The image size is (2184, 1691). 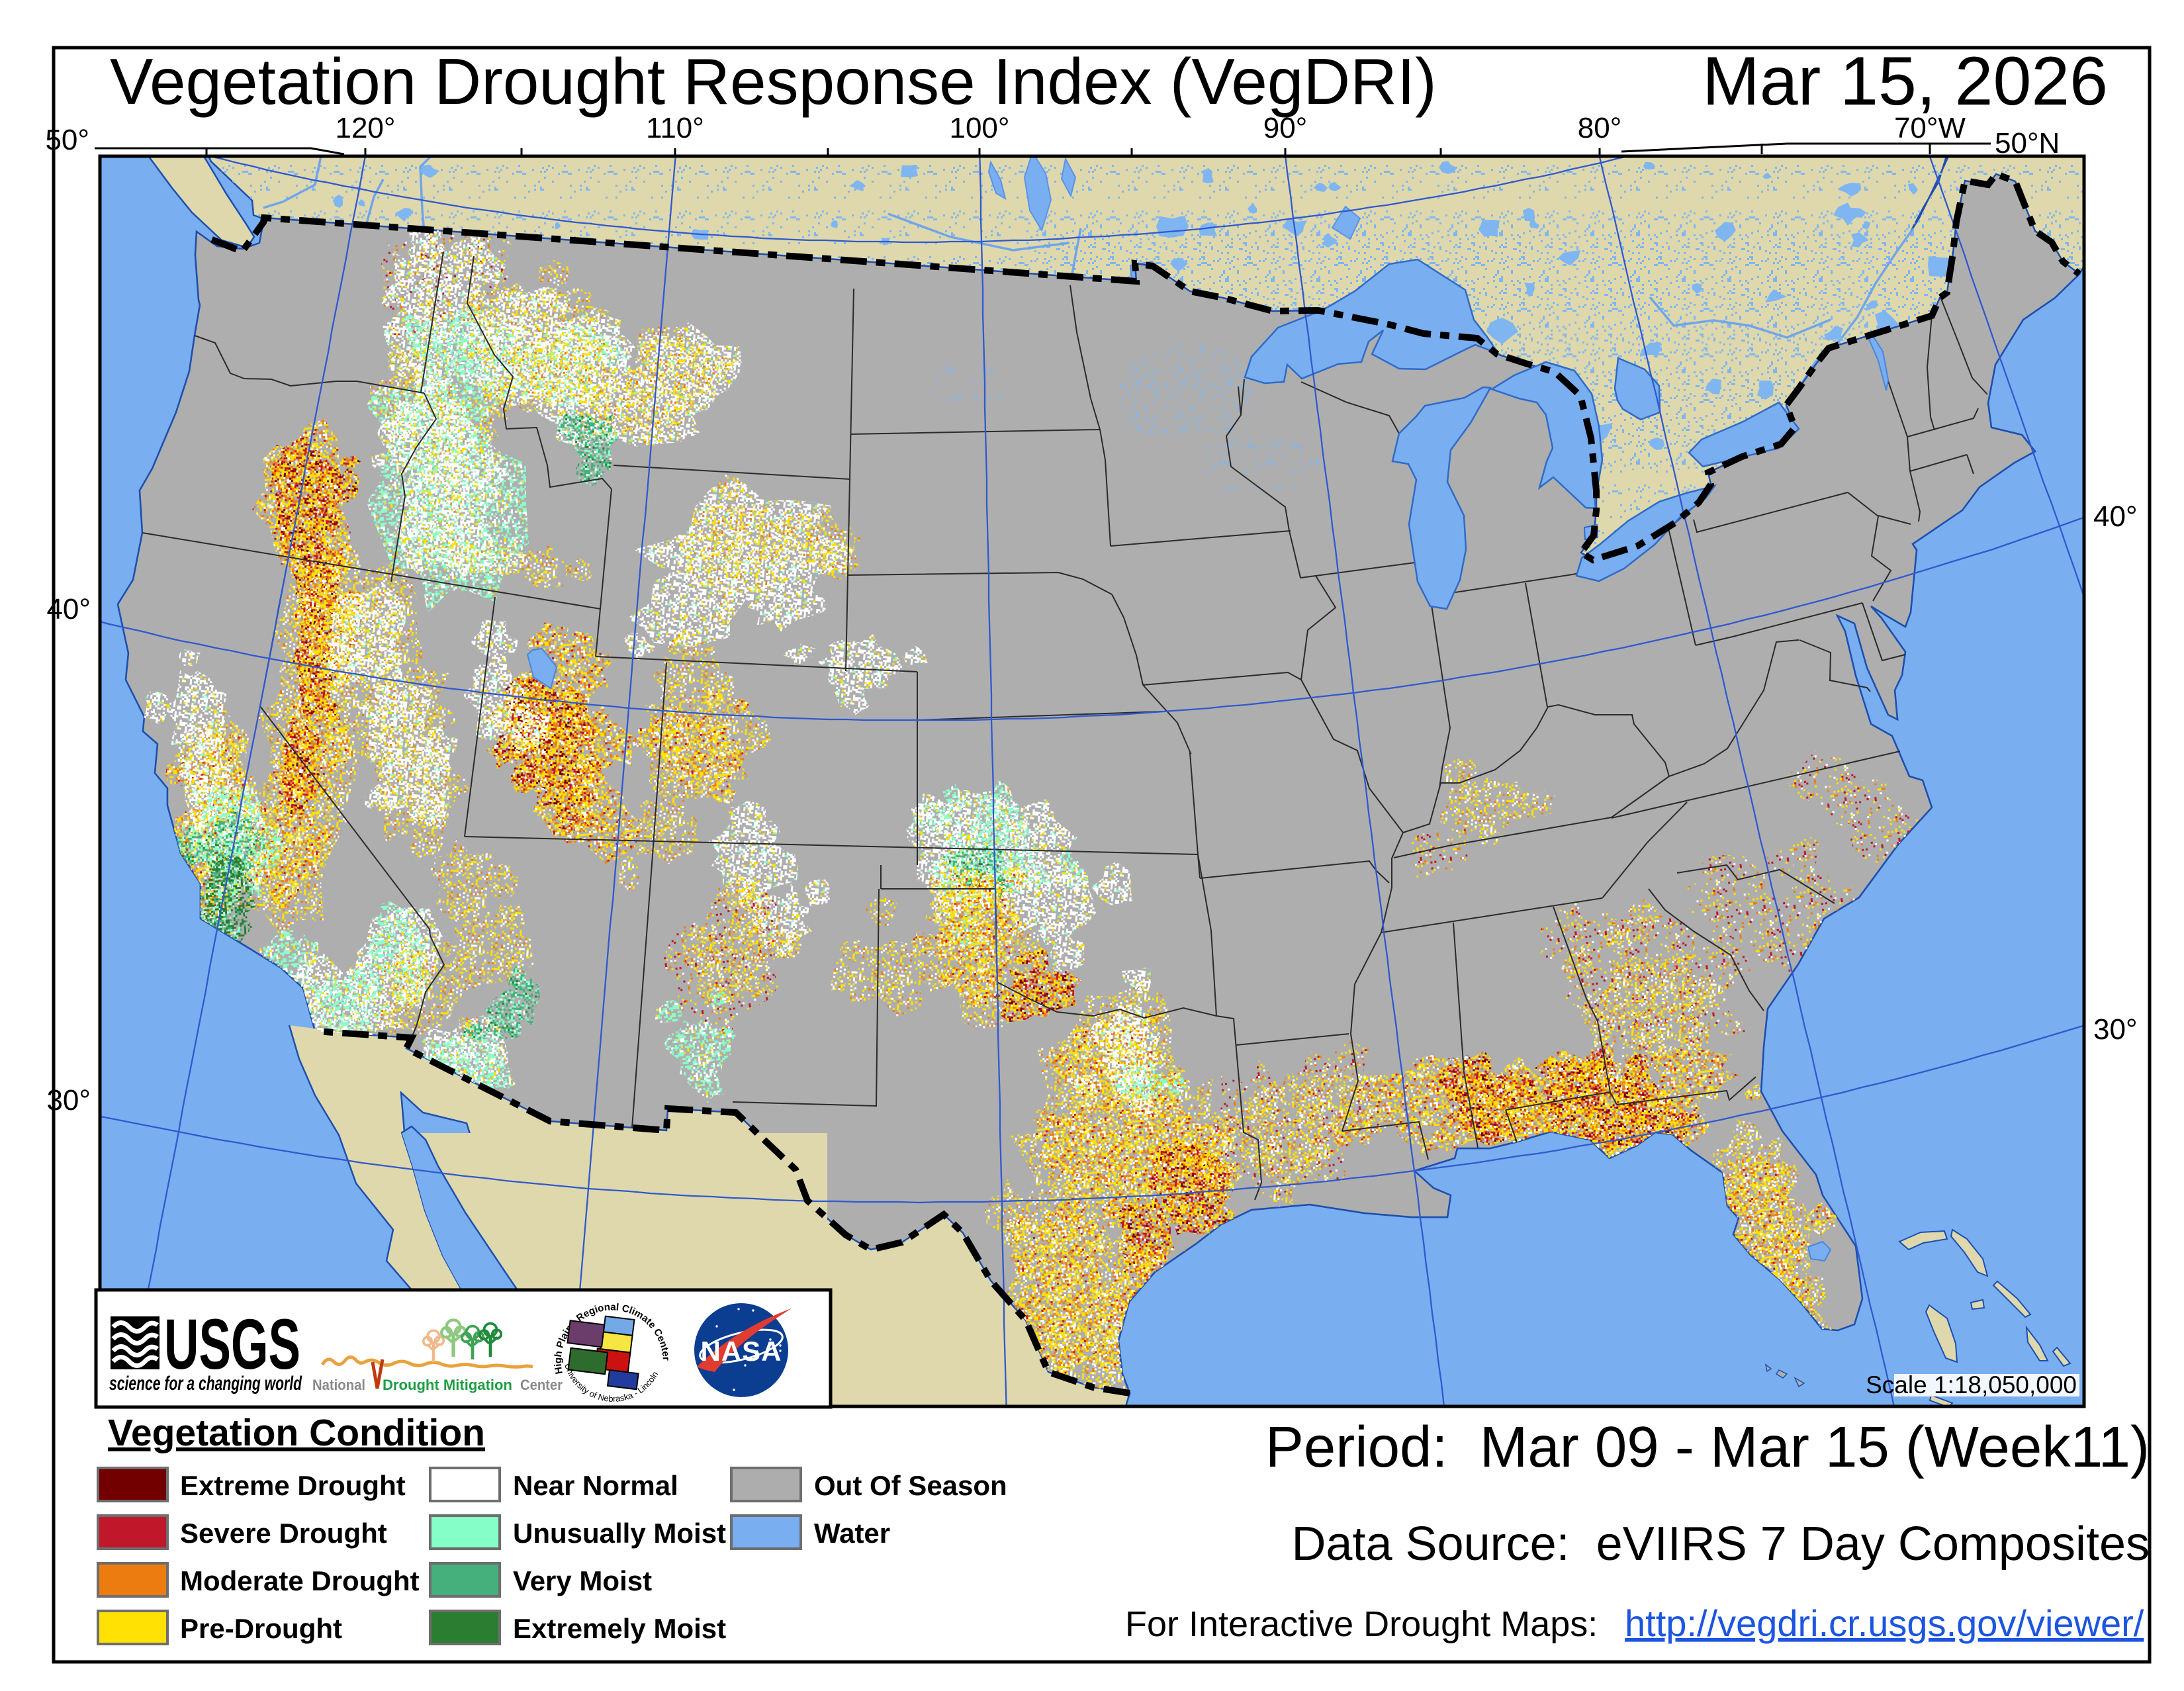 What do you see at coordinates (338, 1385) in the screenshot?
I see `svg-text: National` at bounding box center [338, 1385].